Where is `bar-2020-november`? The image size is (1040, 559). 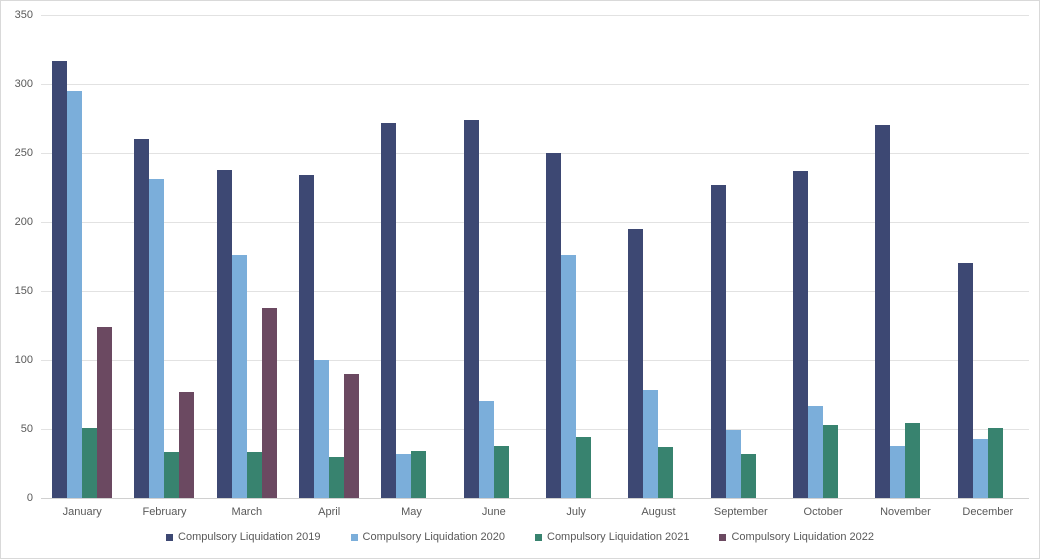 bar-2020-november is located at coordinates (898, 472).